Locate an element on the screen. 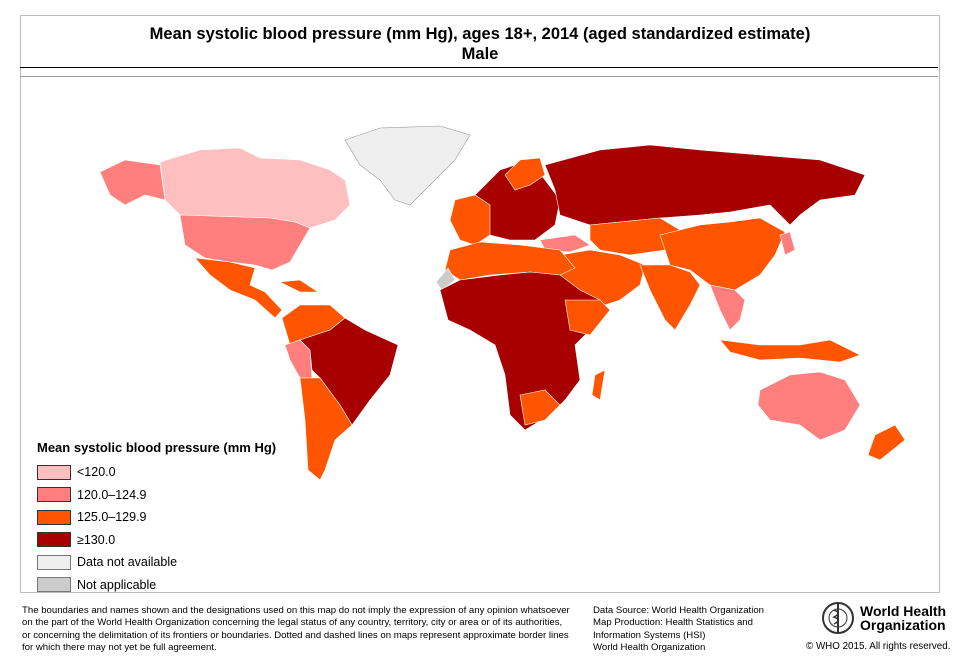  legend-label: 120.0–124.9 is located at coordinates (112, 494).